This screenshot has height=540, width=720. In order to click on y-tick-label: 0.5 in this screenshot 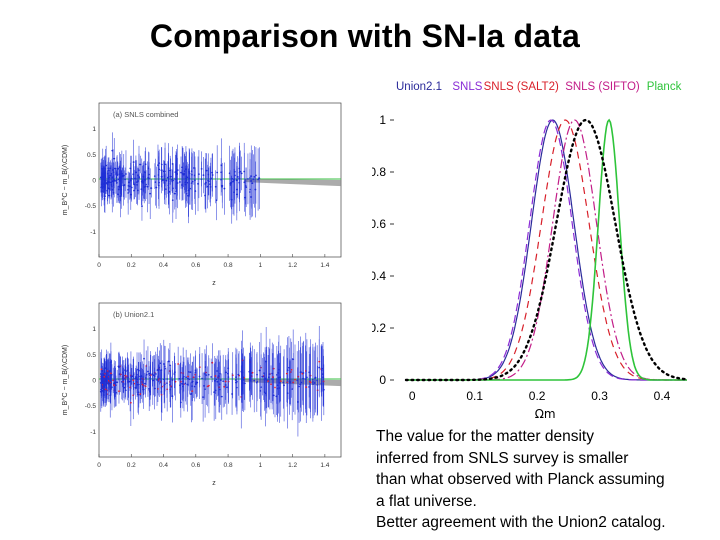, I will do `click(91, 355)`.